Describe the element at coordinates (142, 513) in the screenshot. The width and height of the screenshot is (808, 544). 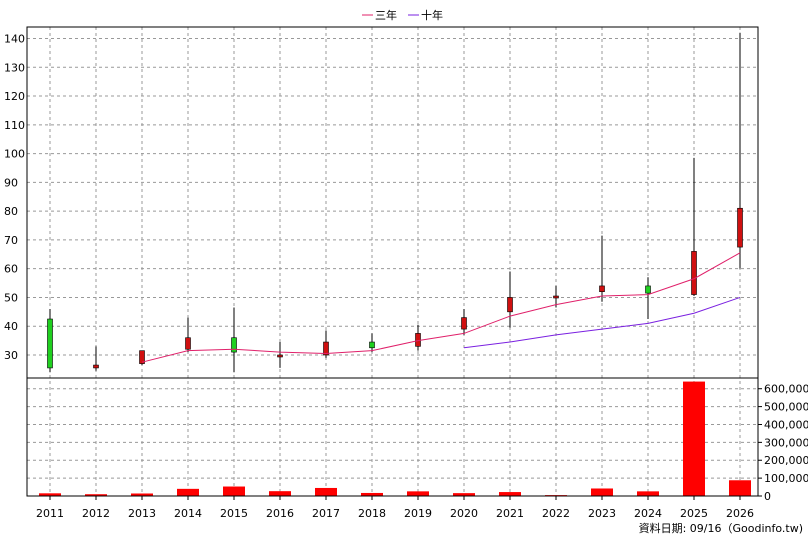
I see `year-tick-label: 2013` at that location.